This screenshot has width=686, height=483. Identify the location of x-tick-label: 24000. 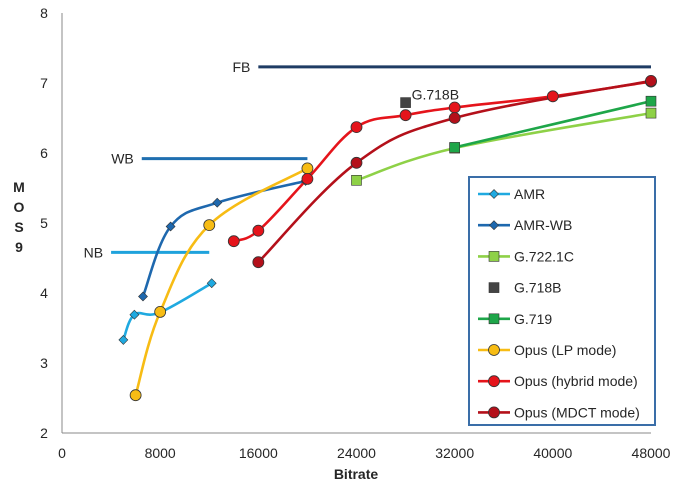
(356, 453).